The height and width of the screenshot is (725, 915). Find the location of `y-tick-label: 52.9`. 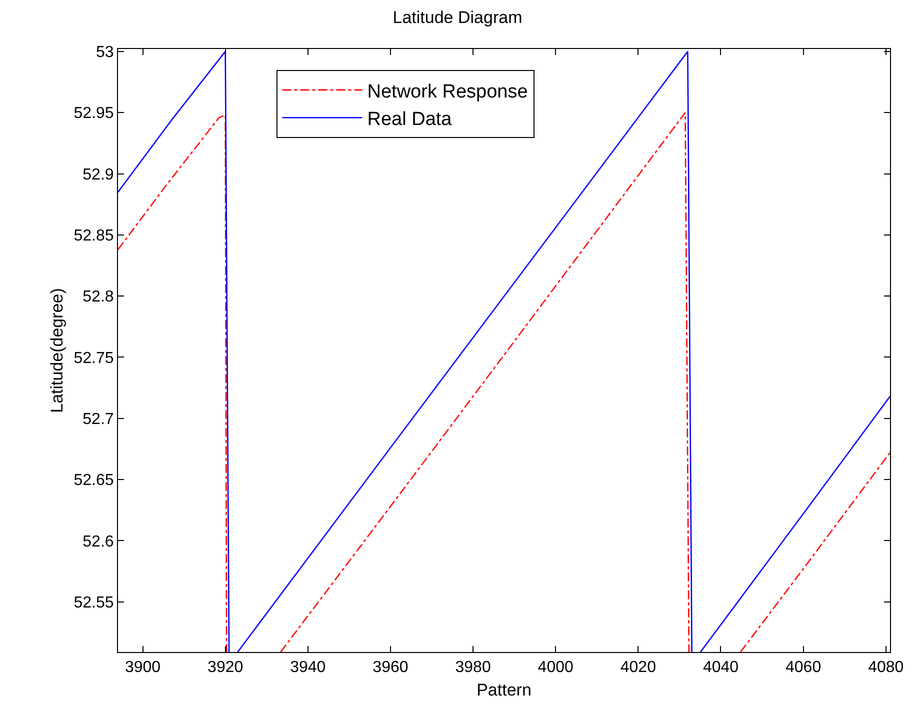

y-tick-label: 52.9 is located at coordinates (98, 175).